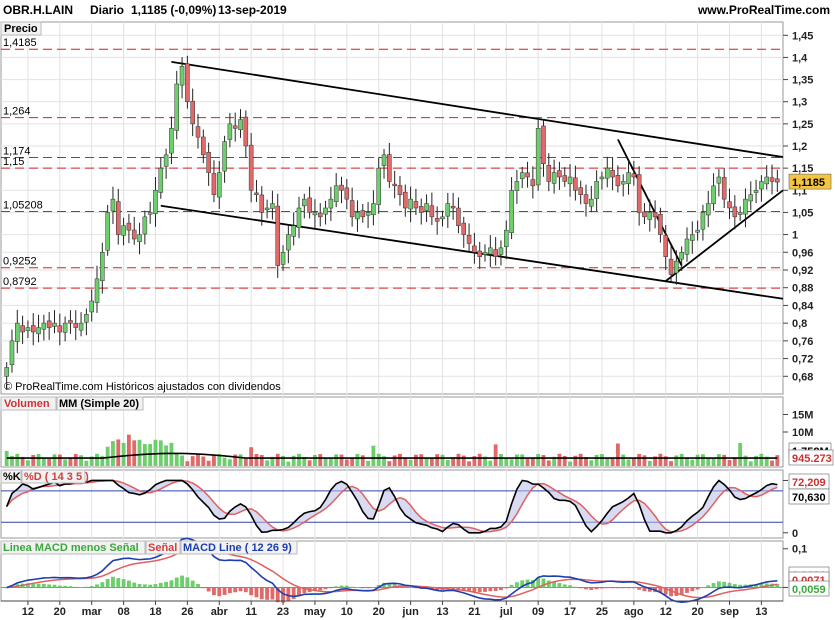 This screenshot has width=835, height=620. What do you see at coordinates (474, 612) in the screenshot?
I see `time-axis-tick-label: 21` at bounding box center [474, 612].